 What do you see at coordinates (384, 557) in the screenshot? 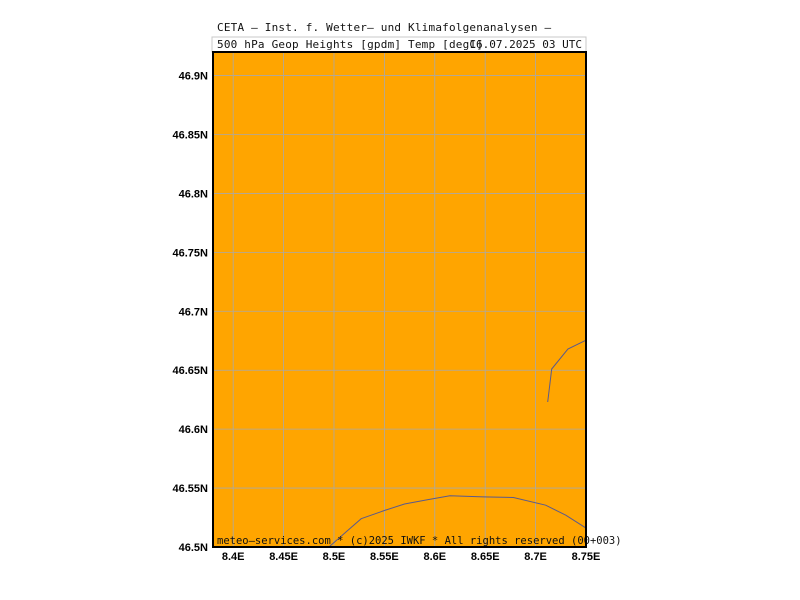
I see `longitude-tick-label: 8.55E` at bounding box center [384, 557].